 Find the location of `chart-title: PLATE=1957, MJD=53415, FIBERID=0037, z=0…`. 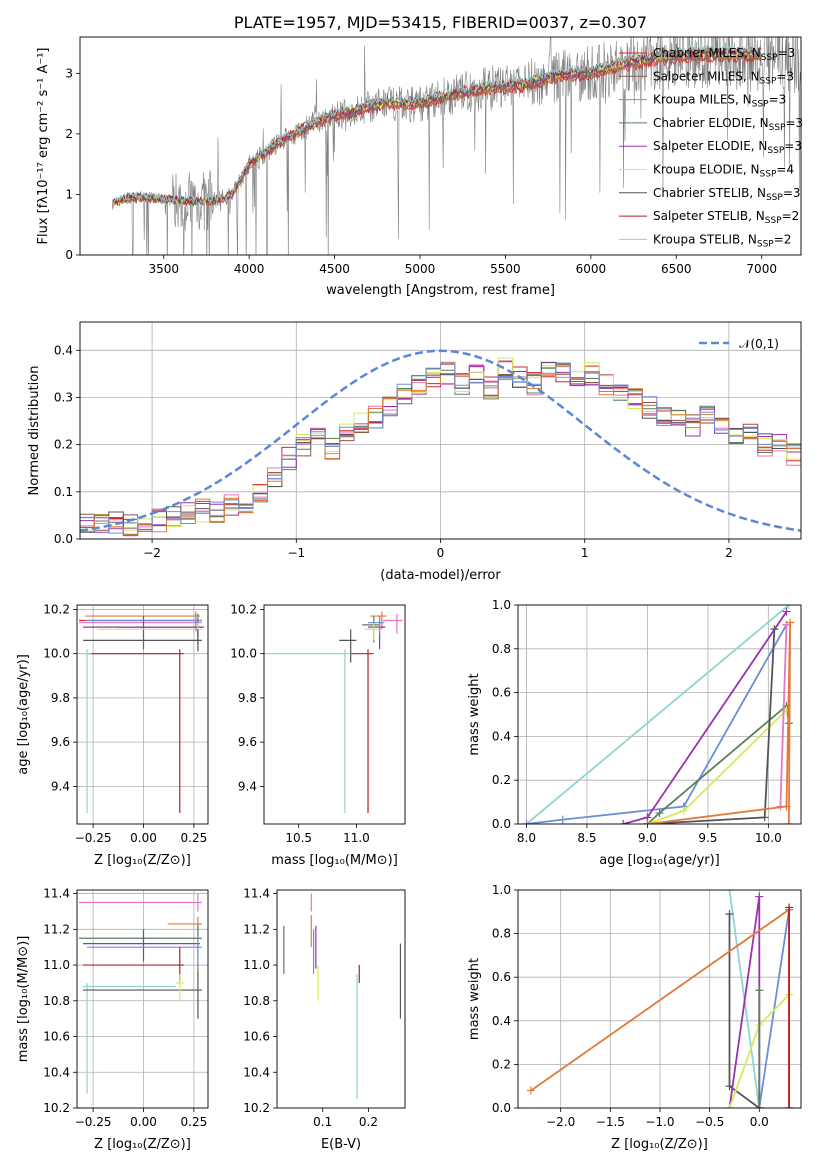

chart-title: PLATE=1957, MJD=53415, FIBERID=0037, z=0… is located at coordinates (440, 22).